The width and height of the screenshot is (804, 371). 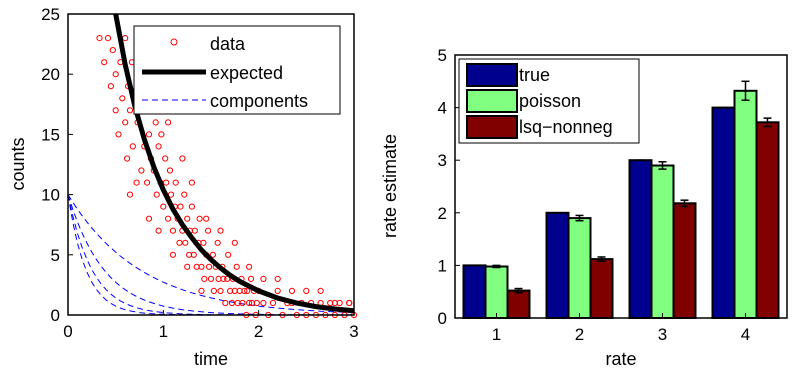 I want to click on legend-expected-label: expected, so click(x=246, y=73).